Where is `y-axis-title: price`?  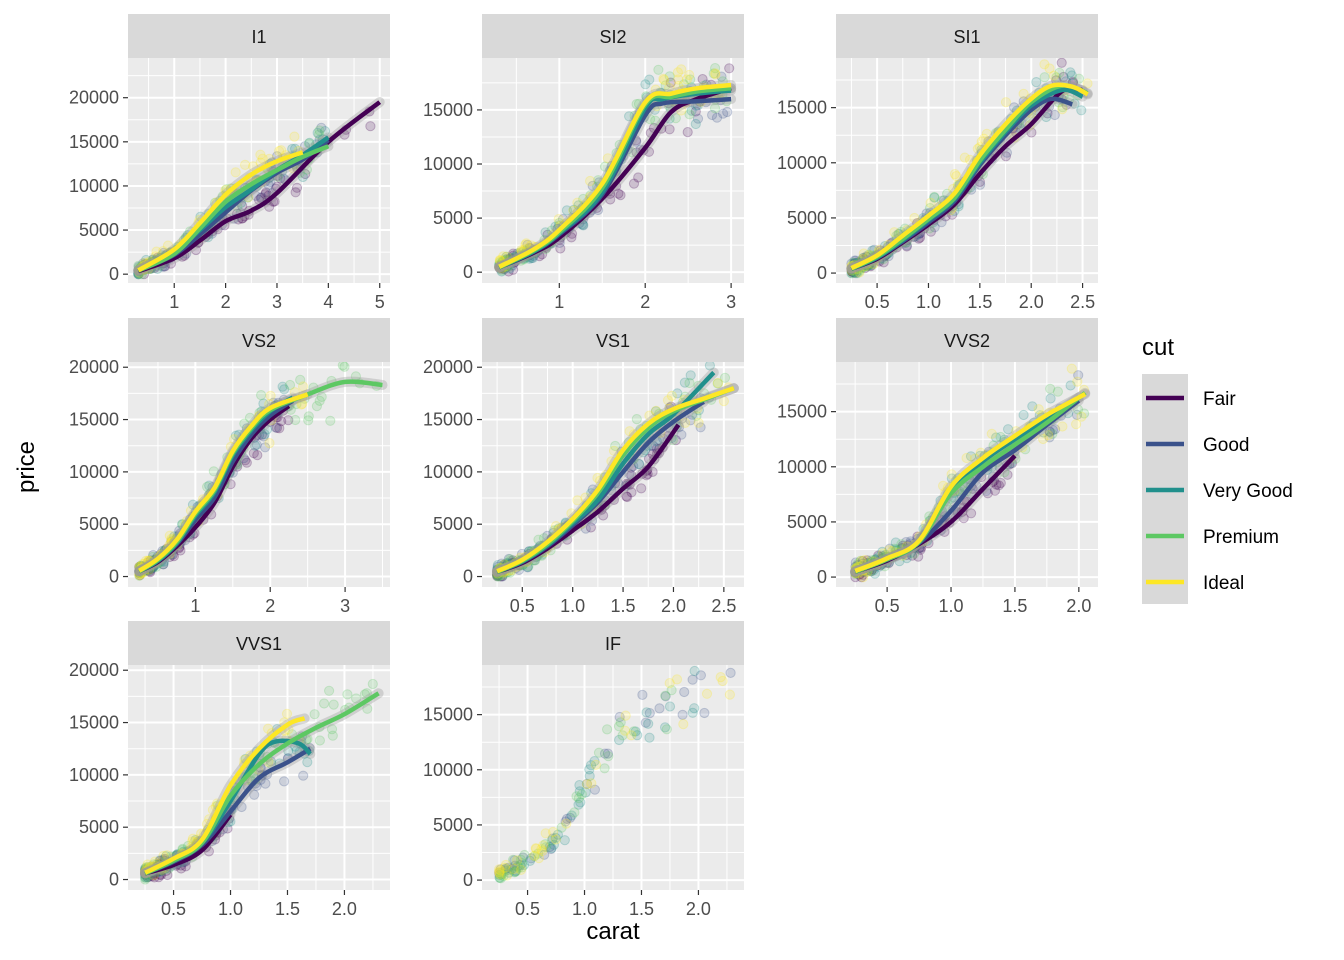
y-axis-title: price is located at coordinates (26, 467).